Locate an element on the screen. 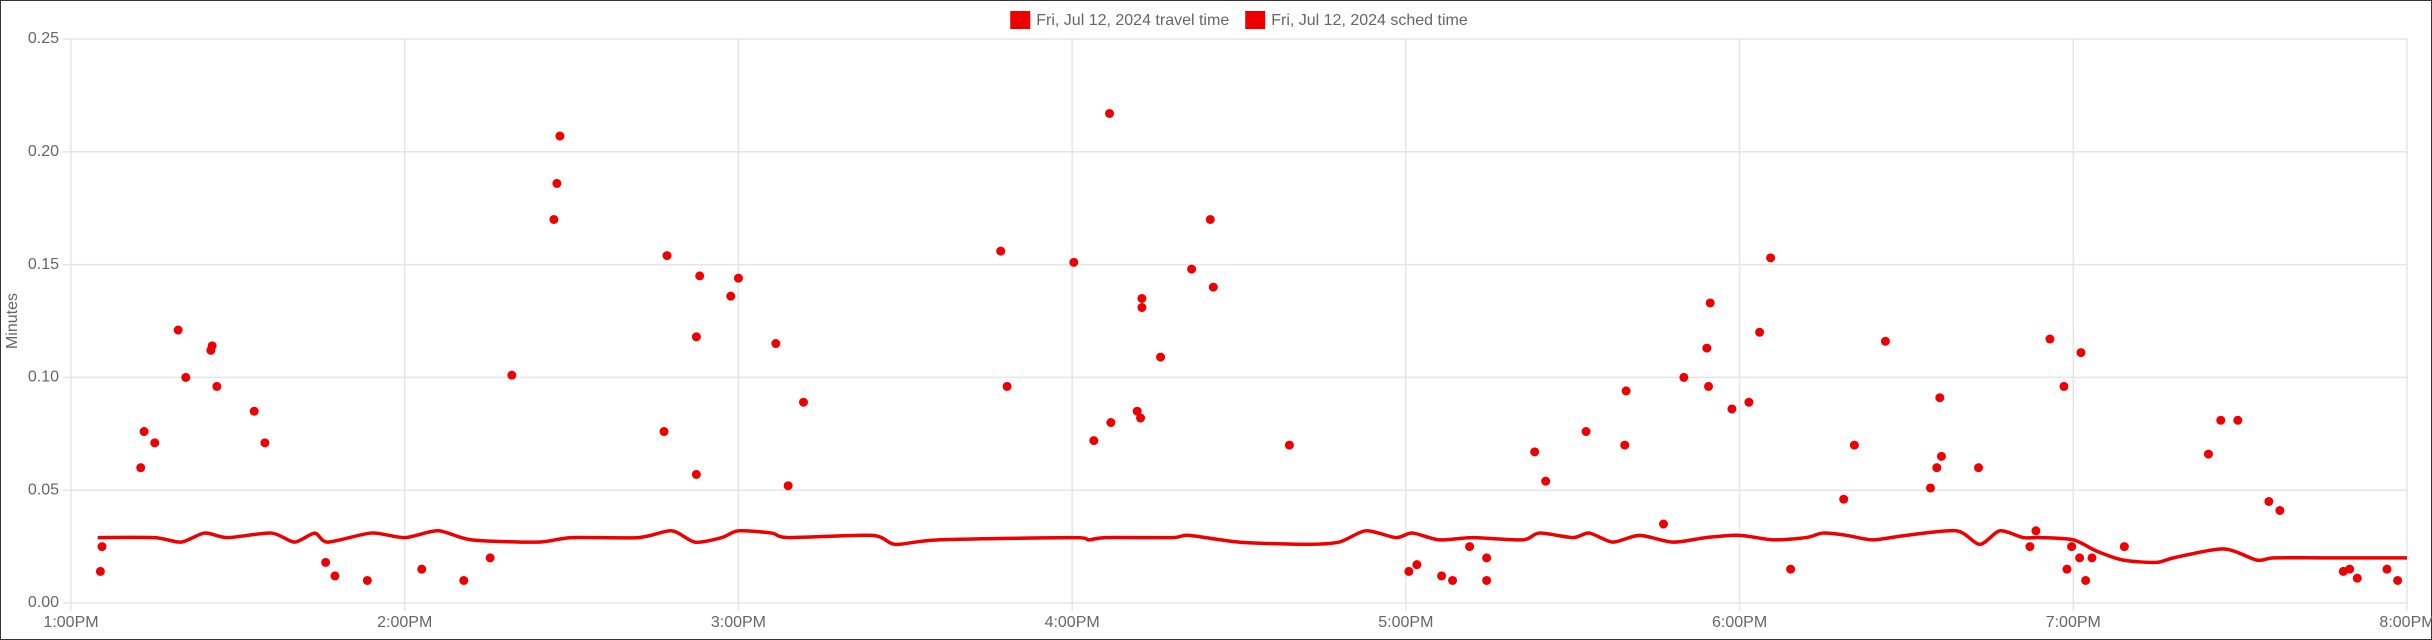  y-tick-label: 0.20 is located at coordinates (43, 151).